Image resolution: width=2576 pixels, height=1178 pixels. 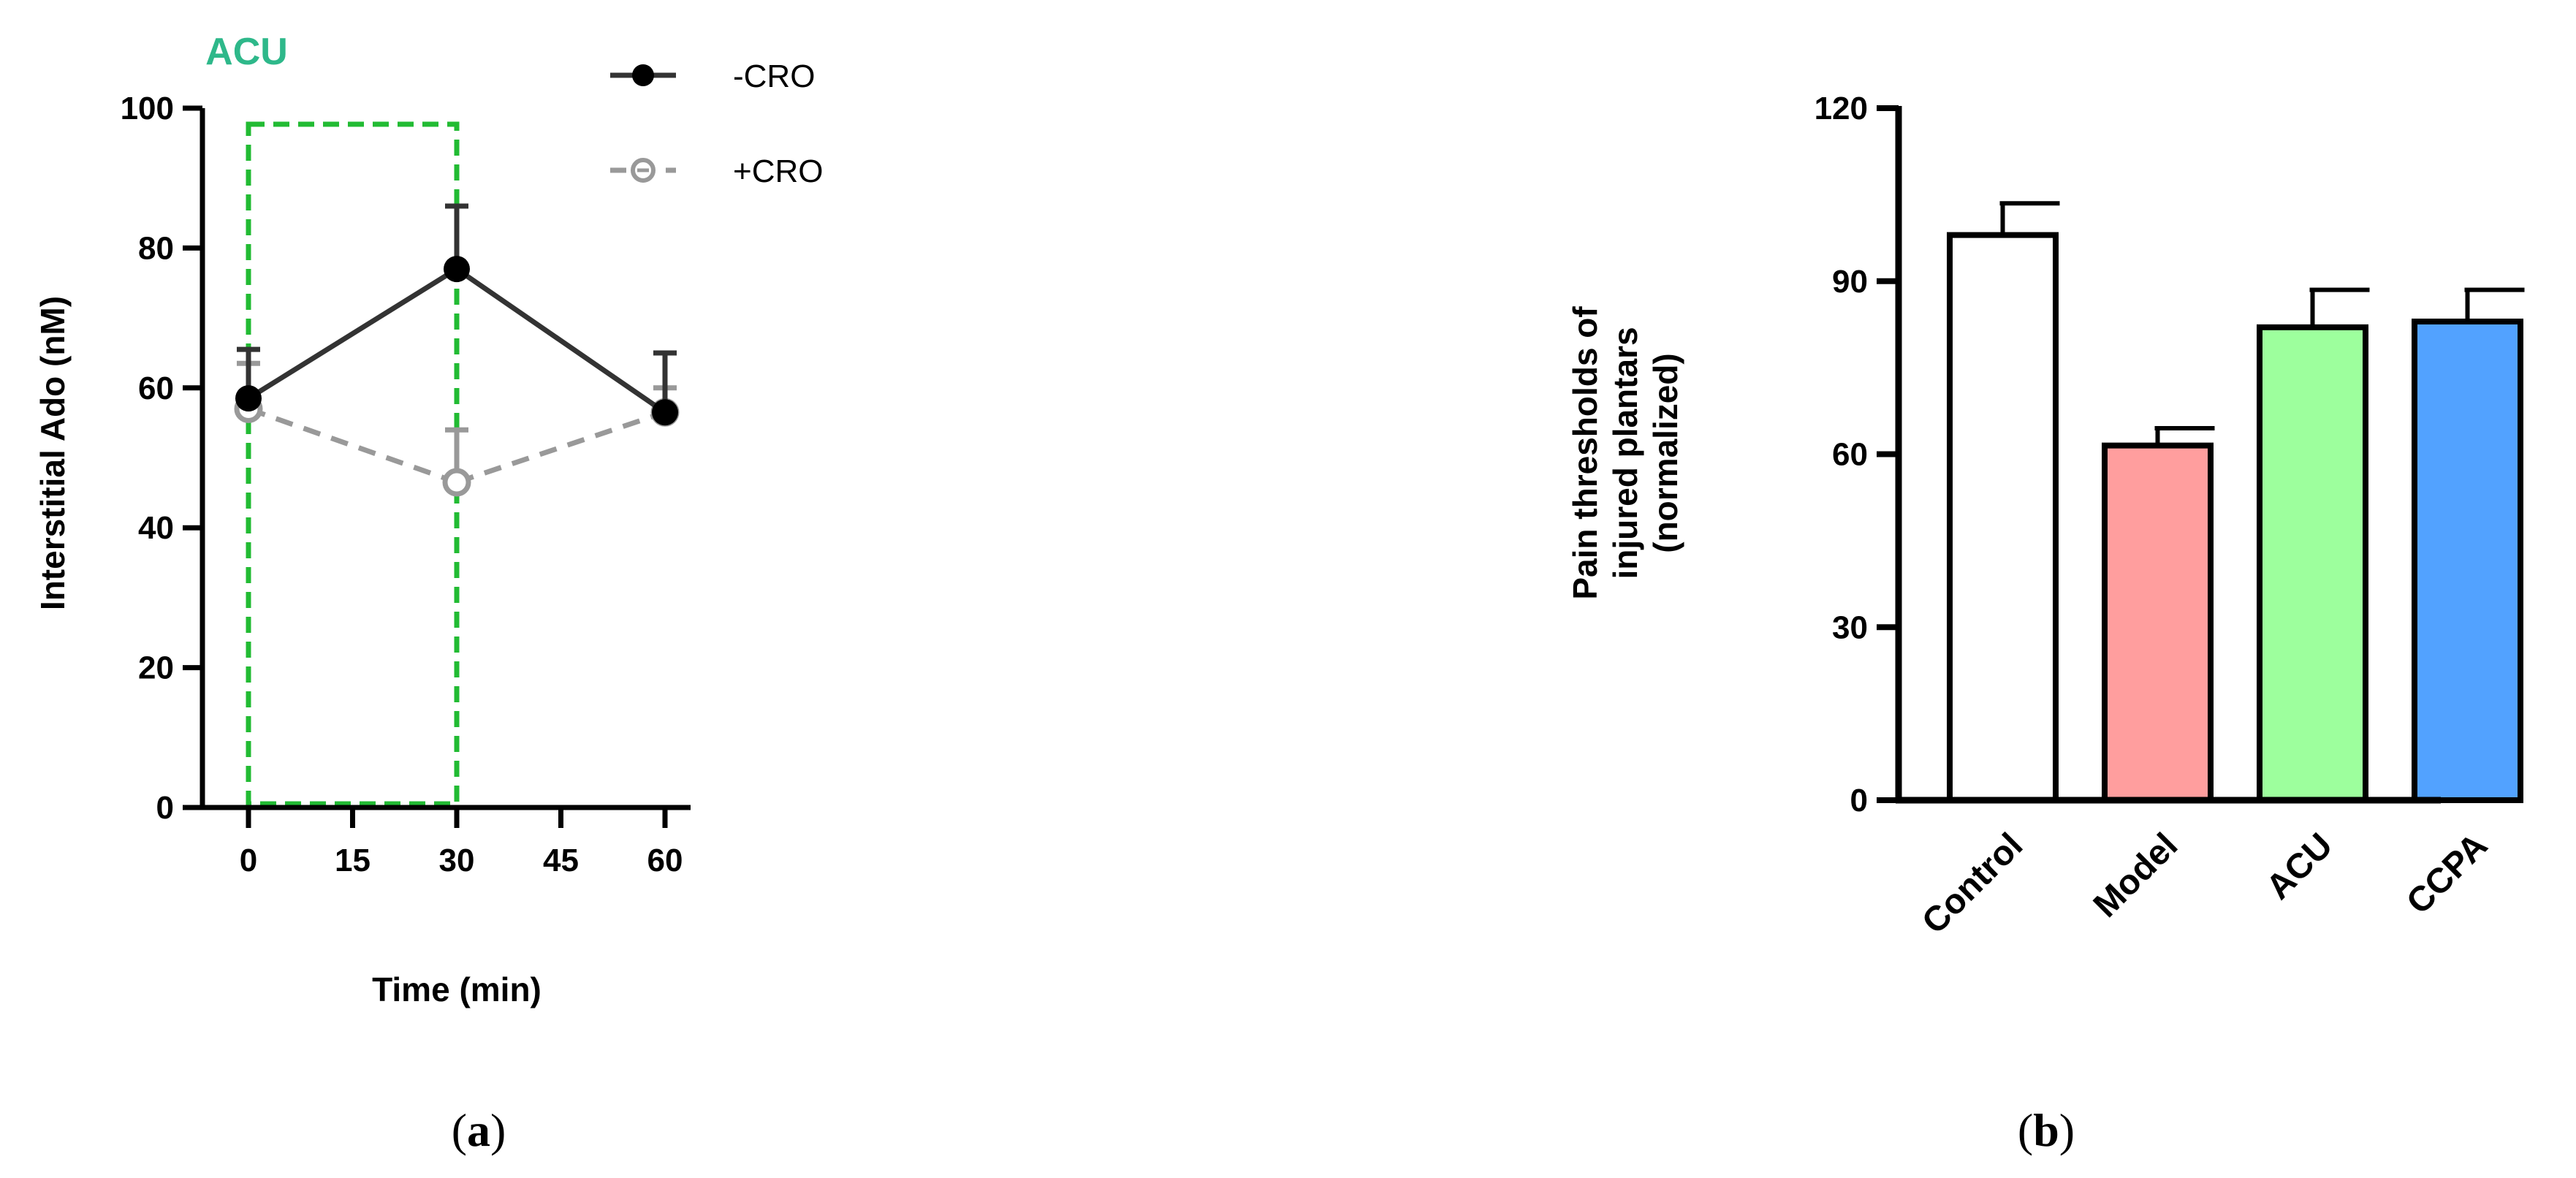 What do you see at coordinates (2467, 561) in the screenshot?
I see `bar-ccpa` at bounding box center [2467, 561].